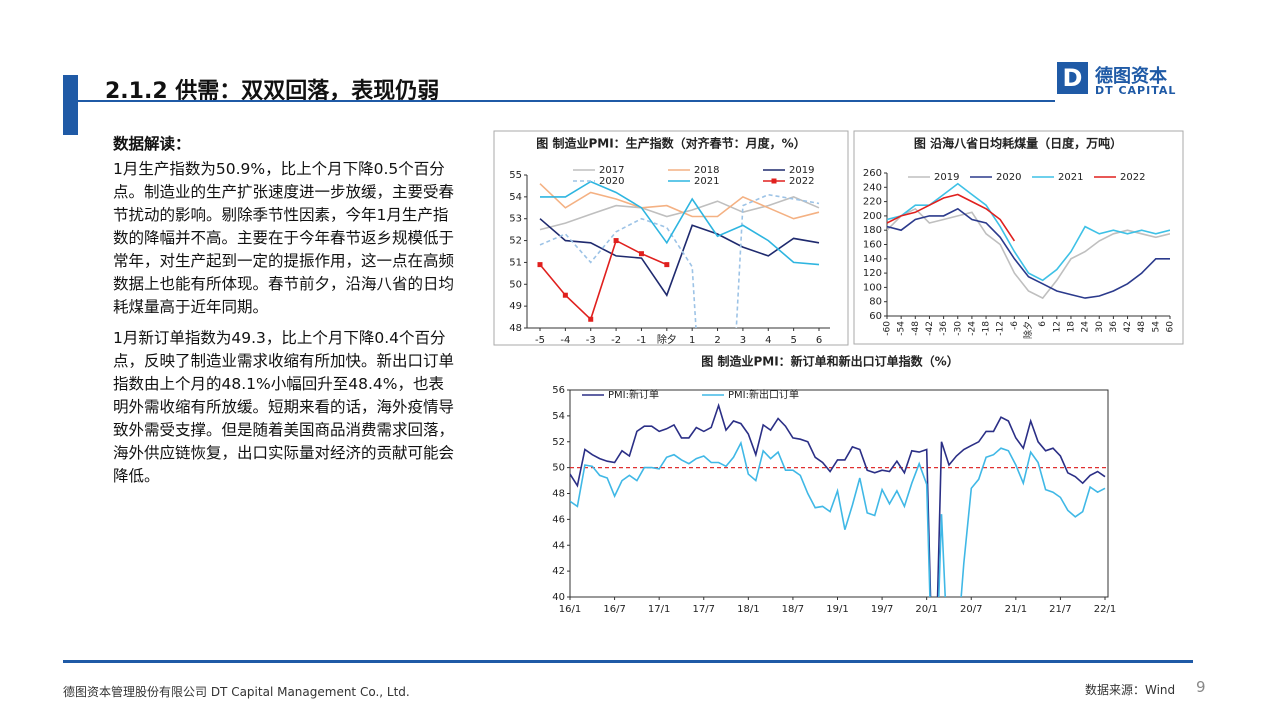 The width and height of the screenshot is (1280, 720). I want to click on x-tick-label: 21/7, so click(1060, 609).